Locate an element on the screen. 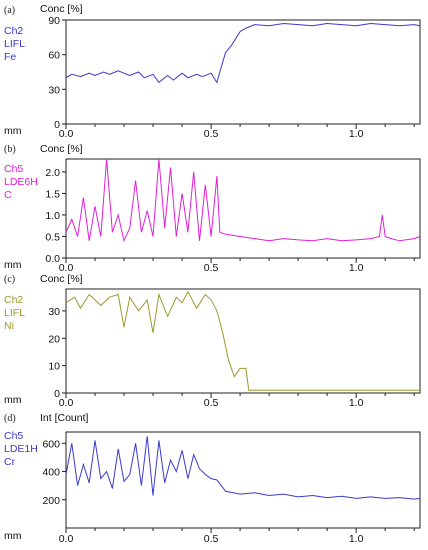  y-tick-label: 60 is located at coordinates (54, 56).